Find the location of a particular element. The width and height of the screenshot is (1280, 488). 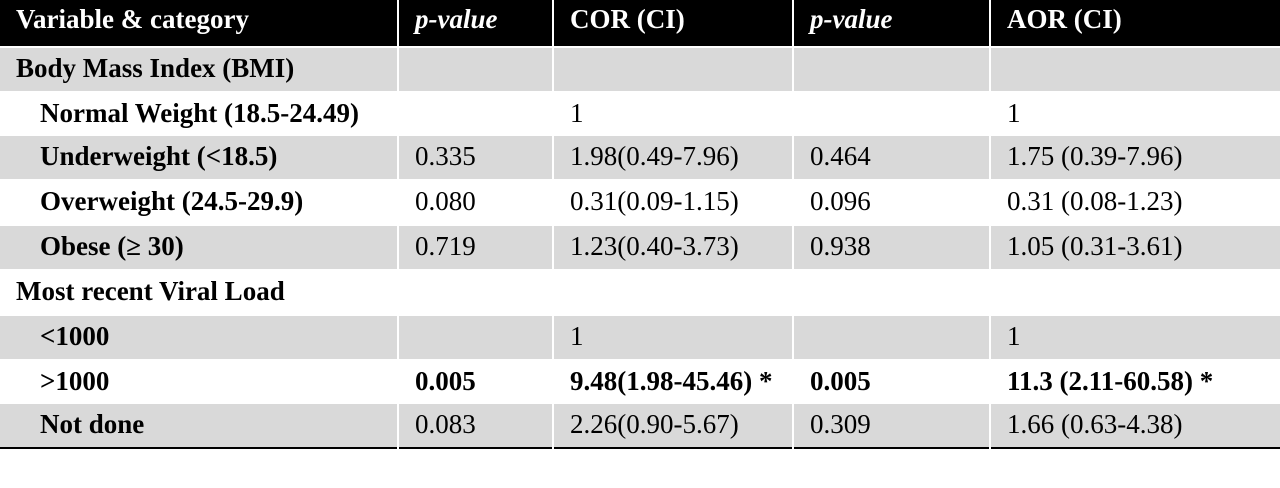

section-label: Most recent Viral Load is located at coordinates (199, 292).